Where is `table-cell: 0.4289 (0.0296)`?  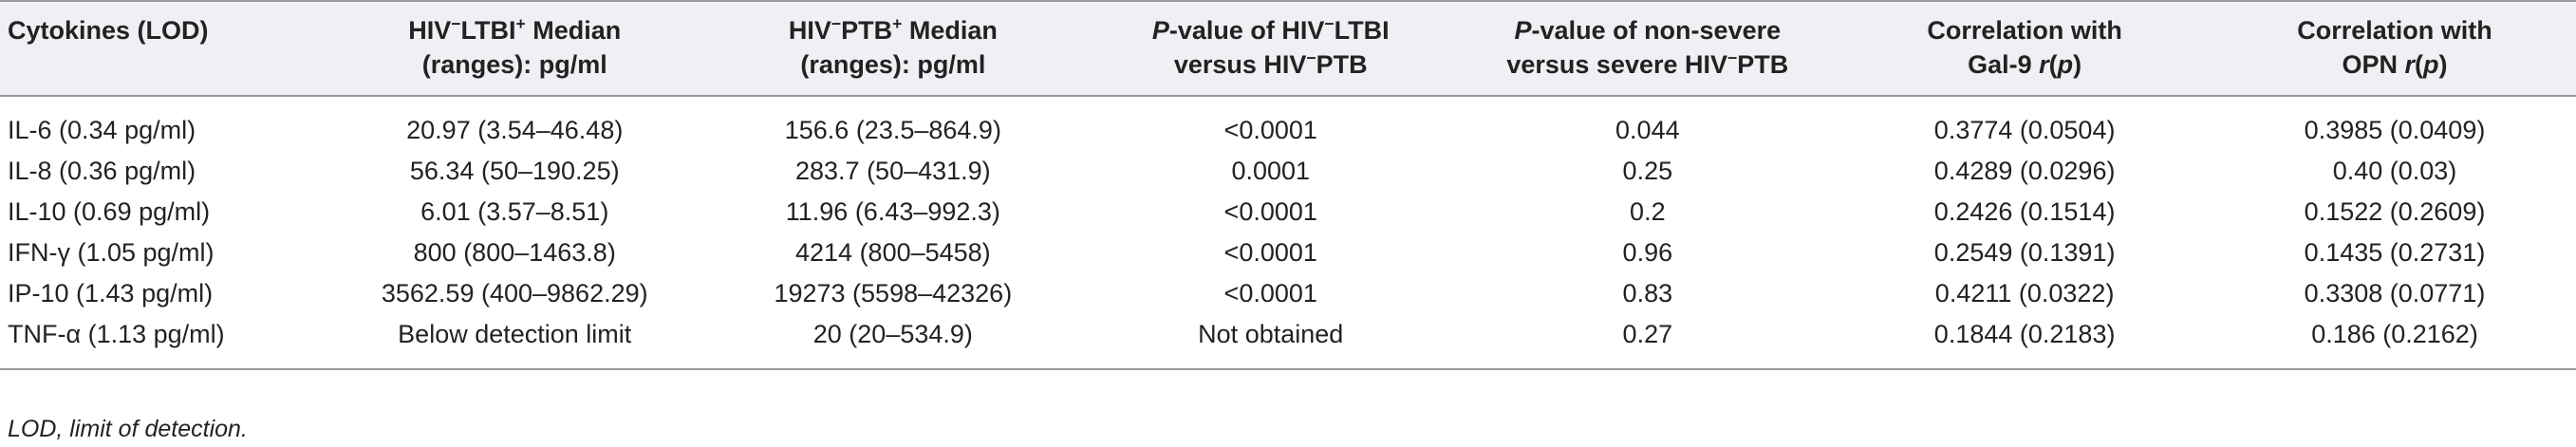
table-cell: 0.4289 (0.0296) is located at coordinates (2025, 171).